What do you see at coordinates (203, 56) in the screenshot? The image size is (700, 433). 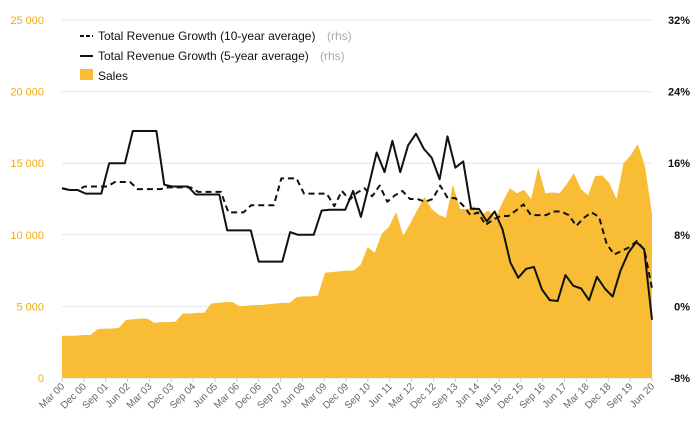 I see `legend-label-5yr: Total Revenue Growth (5-year average)` at bounding box center [203, 56].